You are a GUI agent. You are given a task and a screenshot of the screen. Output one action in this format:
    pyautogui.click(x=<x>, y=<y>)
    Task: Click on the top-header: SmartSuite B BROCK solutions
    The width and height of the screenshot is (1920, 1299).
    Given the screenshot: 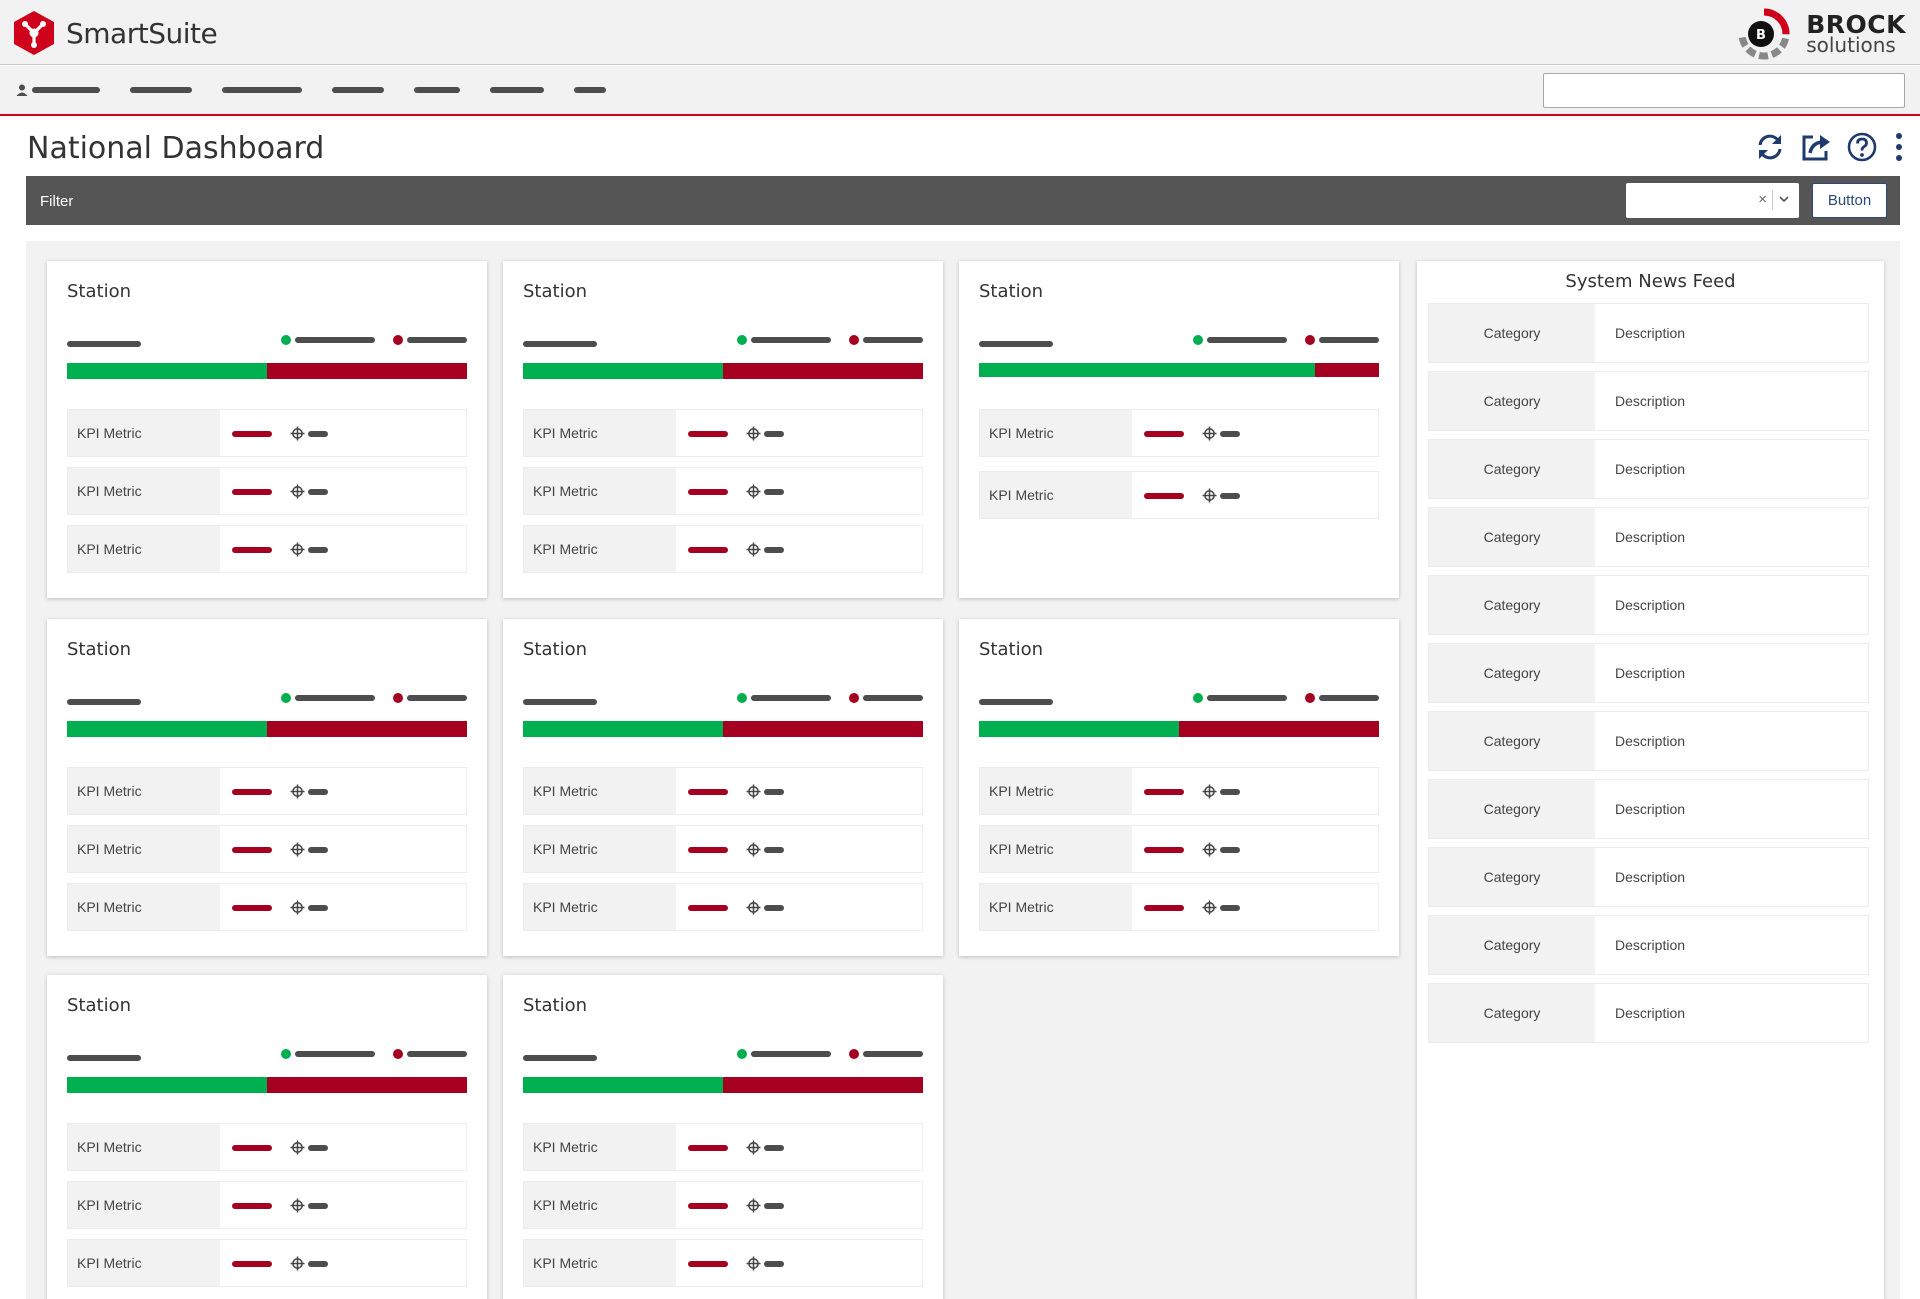 What is the action you would take?
    pyautogui.click(x=960, y=32)
    